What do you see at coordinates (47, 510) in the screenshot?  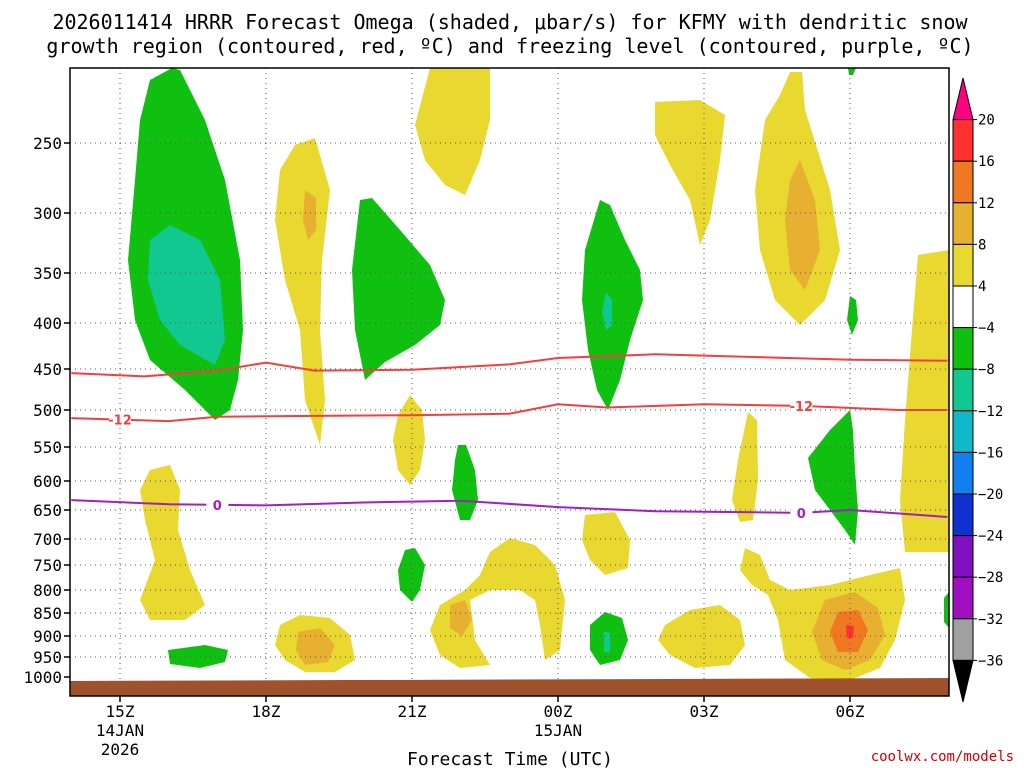 I see `y-tick-label: 650` at bounding box center [47, 510].